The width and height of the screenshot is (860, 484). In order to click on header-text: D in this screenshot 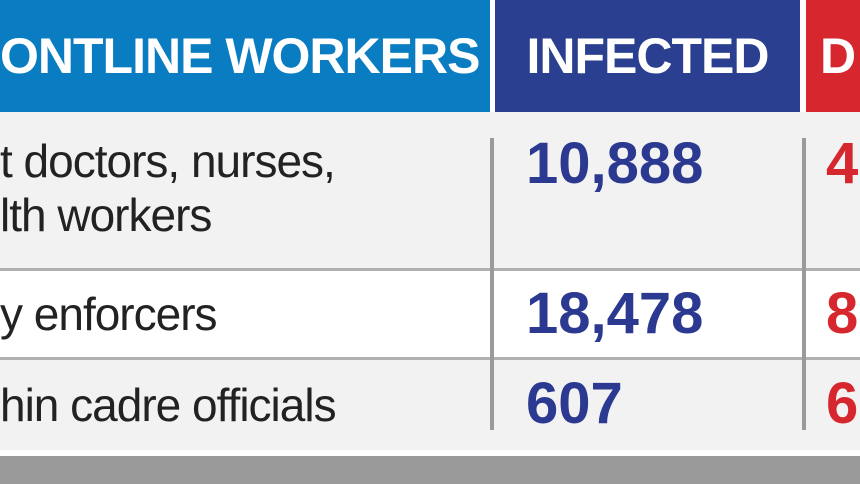, I will do `click(838, 56)`.